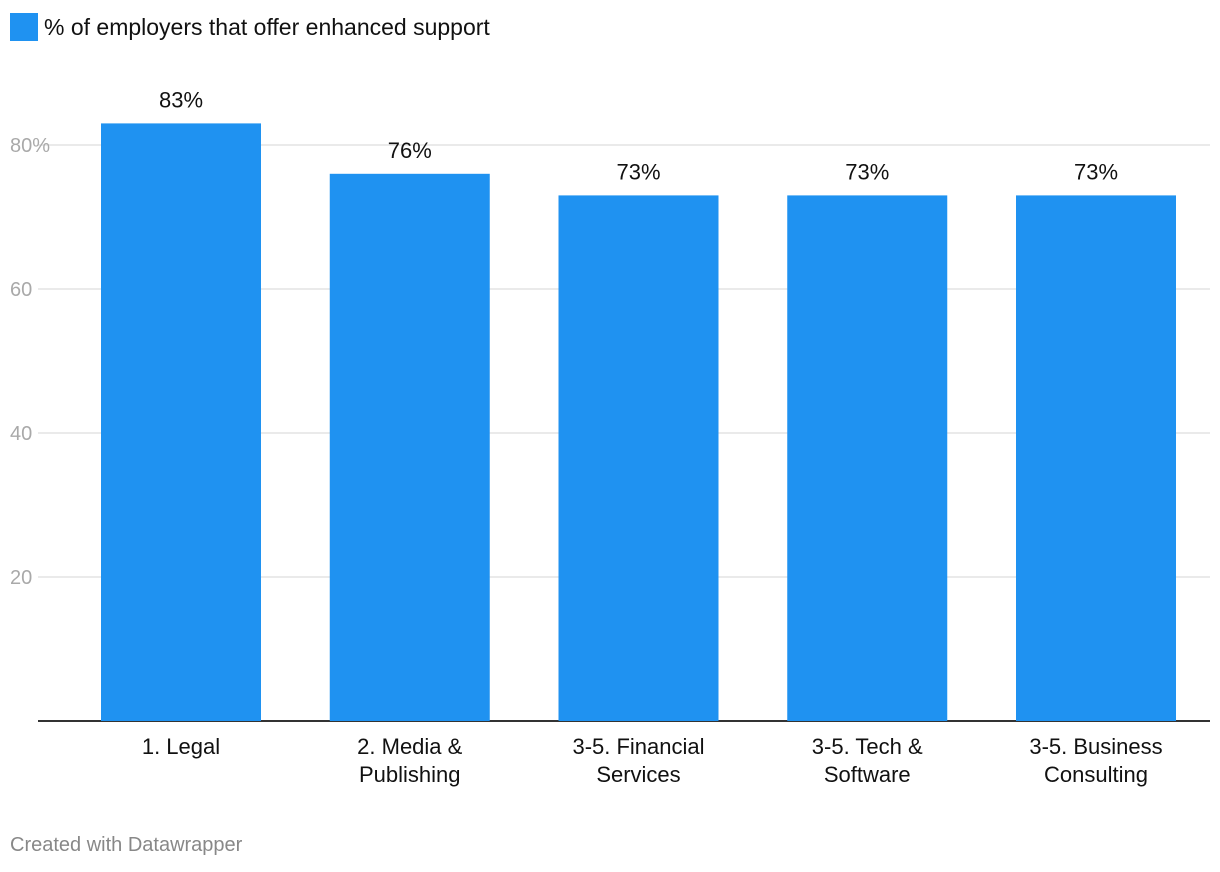  I want to click on legend-swatch, so click(24, 27).